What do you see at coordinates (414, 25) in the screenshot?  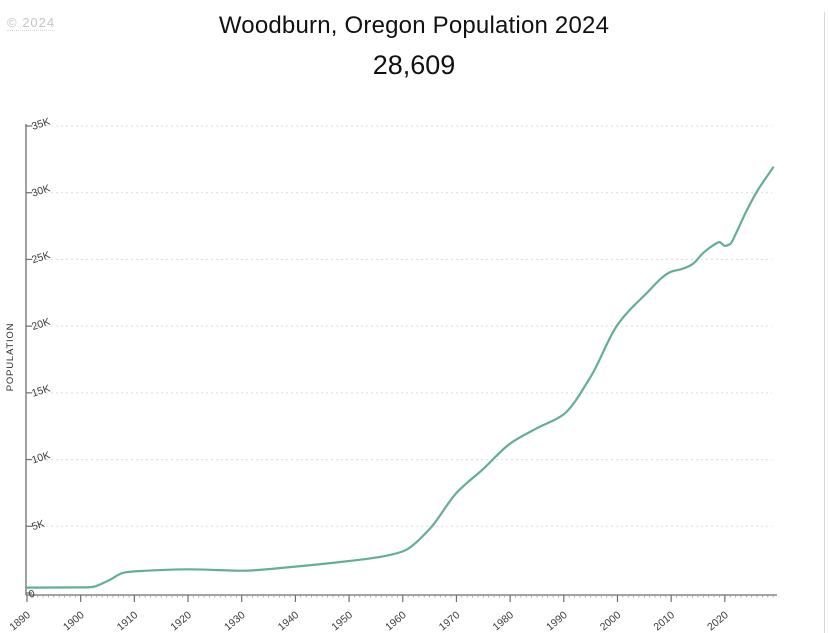 I see `chart-title: Woodburn, Oregon Population 2024` at bounding box center [414, 25].